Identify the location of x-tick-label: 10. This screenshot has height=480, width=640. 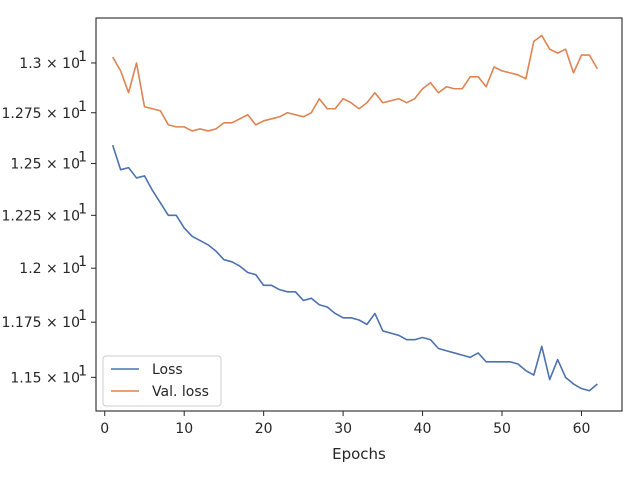
(184, 429).